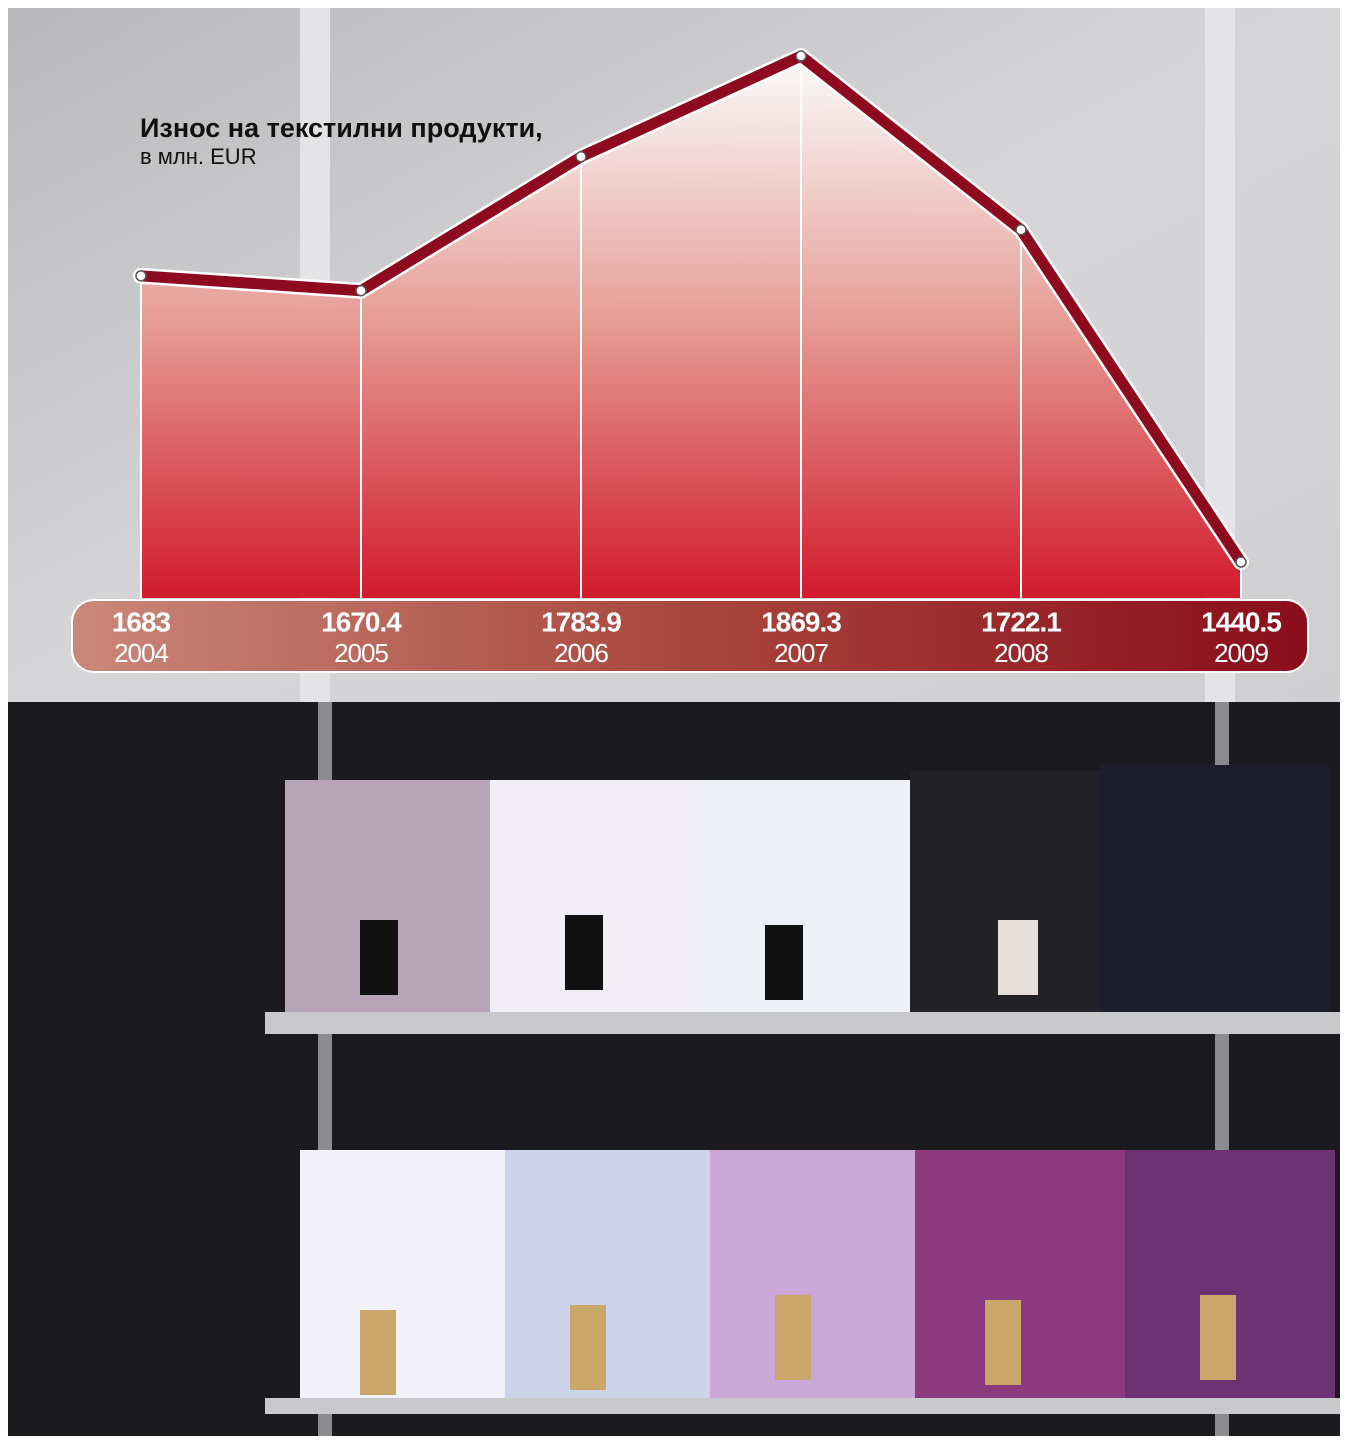 The height and width of the screenshot is (1444, 1348). I want to click on chart-subtitle: в млн. EUR, so click(198, 156).